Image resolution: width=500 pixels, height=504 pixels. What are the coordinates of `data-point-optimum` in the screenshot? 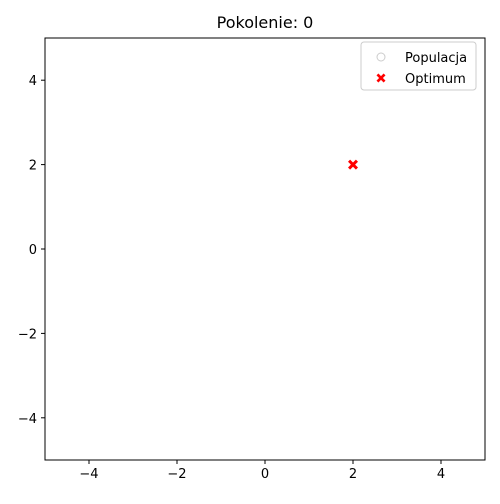 It's located at (353, 164).